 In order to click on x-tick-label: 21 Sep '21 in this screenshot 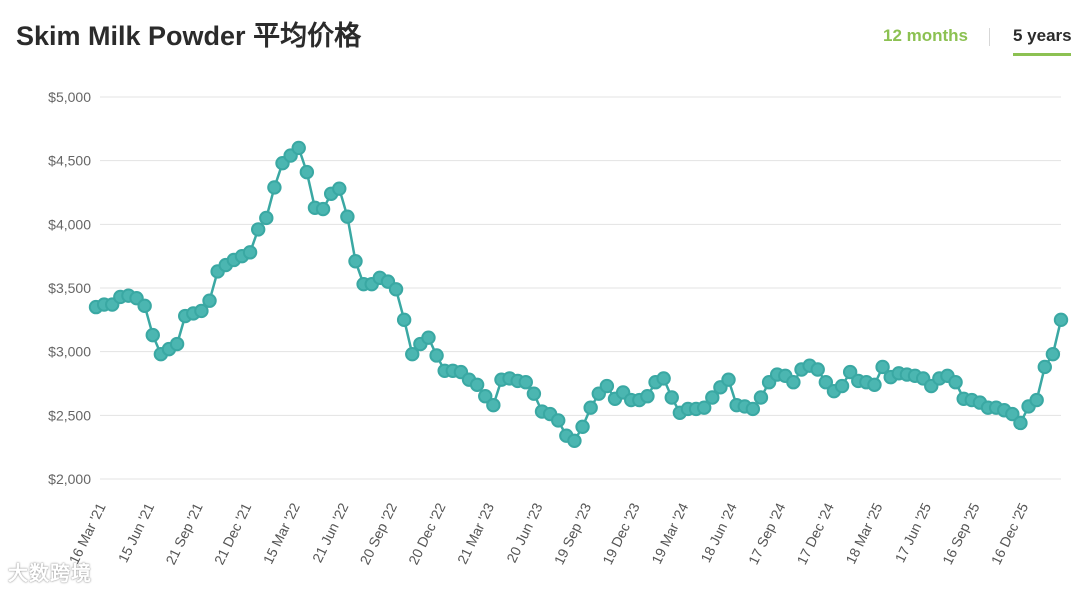, I will do `click(184, 533)`.